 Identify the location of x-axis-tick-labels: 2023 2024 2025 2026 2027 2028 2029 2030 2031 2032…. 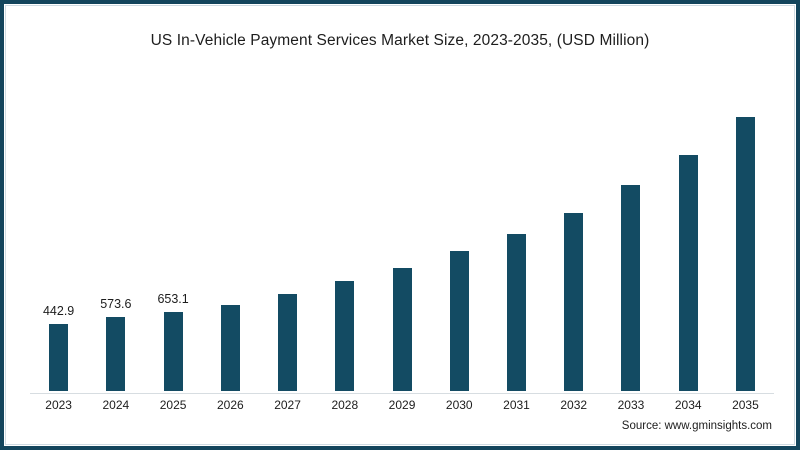
(402, 405).